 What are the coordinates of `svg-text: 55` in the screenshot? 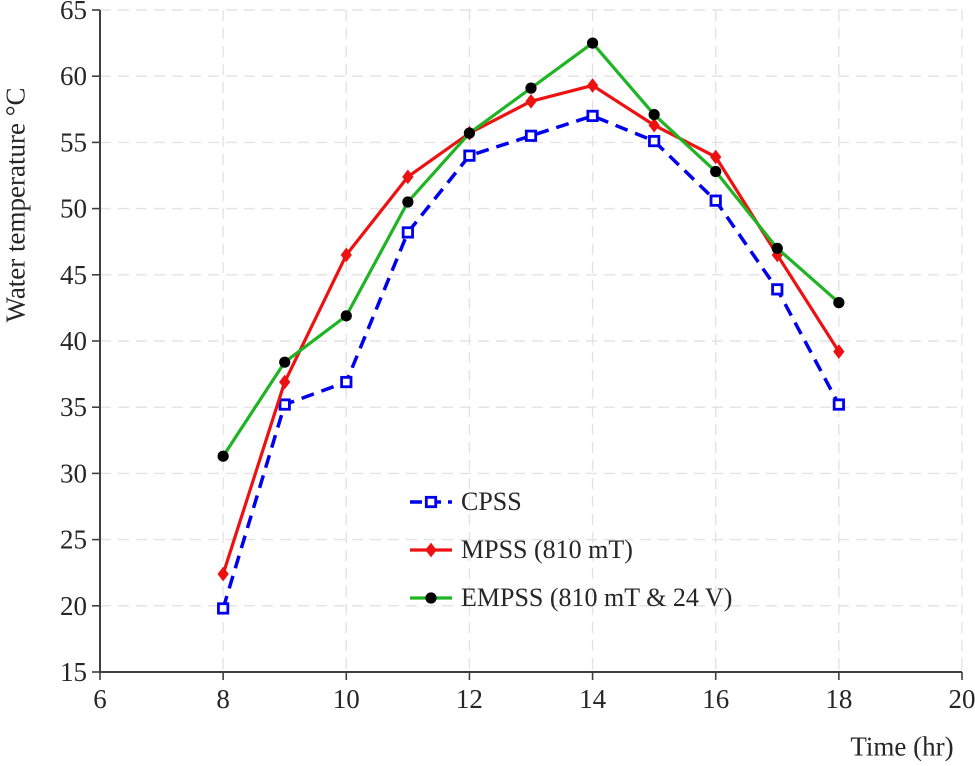 It's located at (73, 142).